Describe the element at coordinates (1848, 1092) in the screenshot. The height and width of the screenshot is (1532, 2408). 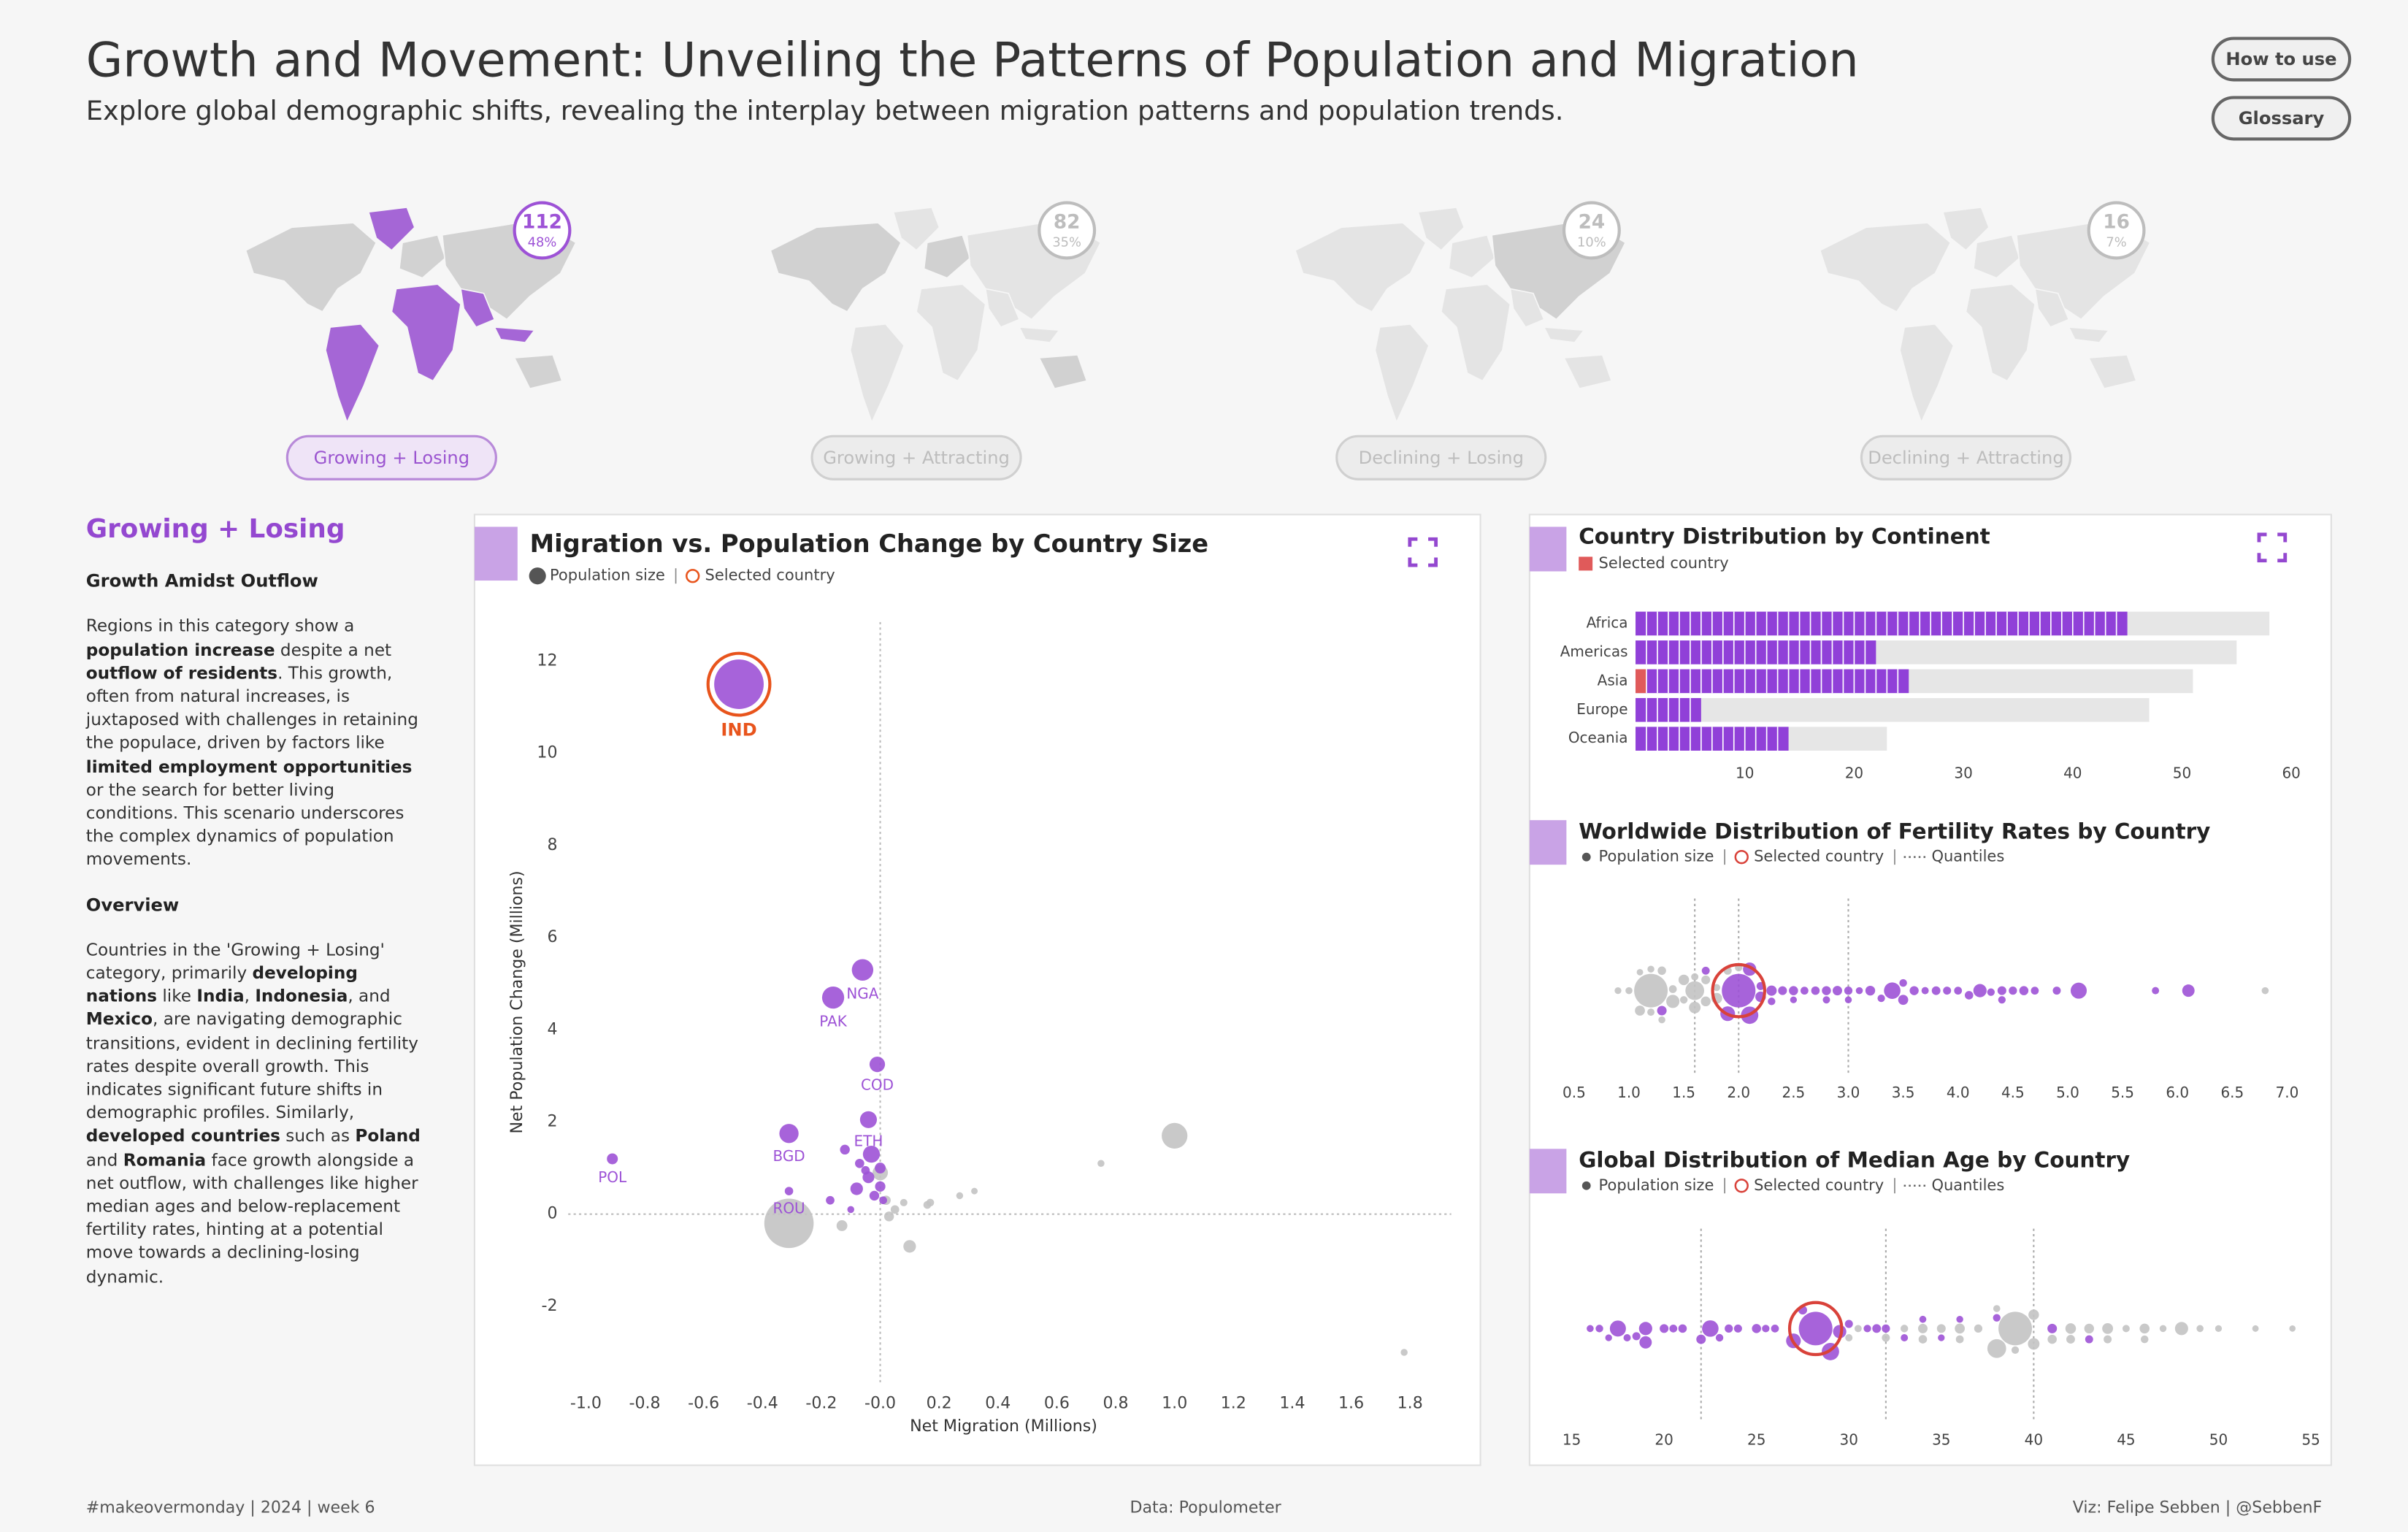
I see `x-tick-label: 3.0` at that location.